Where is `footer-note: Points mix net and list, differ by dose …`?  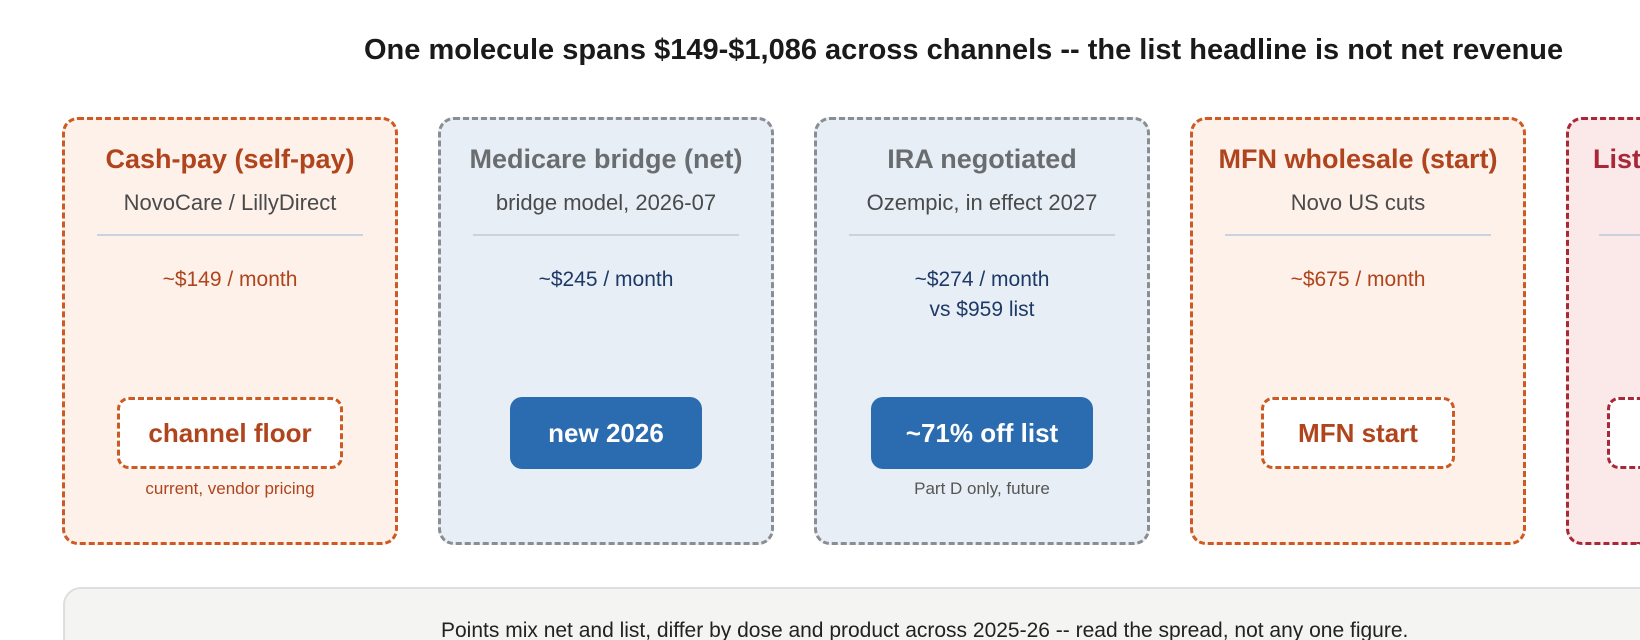
footer-note: Points mix net and list, differ by dose … is located at coordinates (925, 629).